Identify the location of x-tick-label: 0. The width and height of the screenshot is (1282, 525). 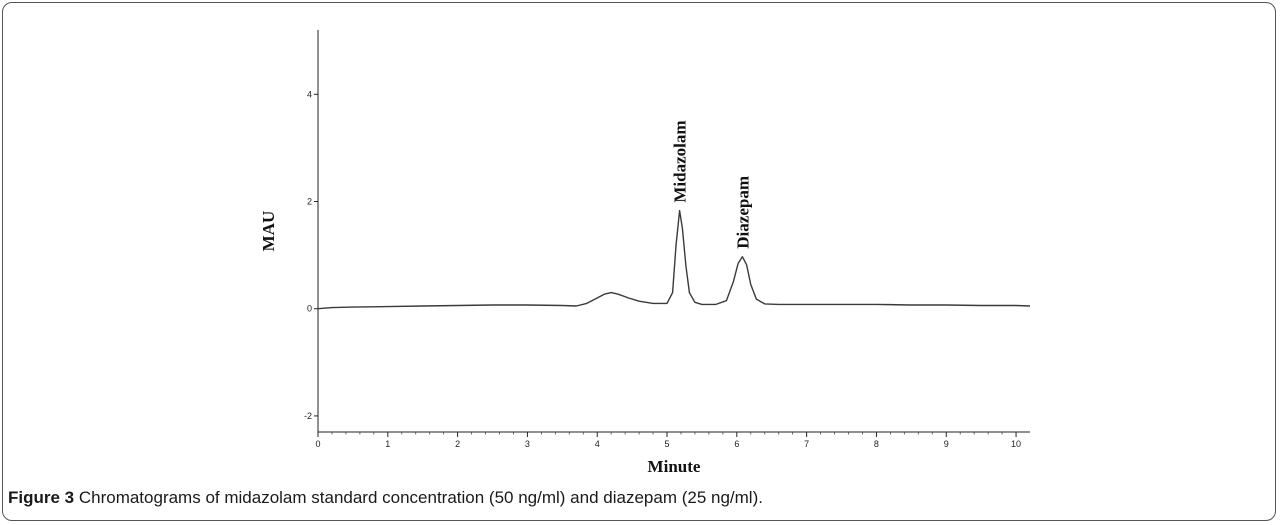
(317, 444).